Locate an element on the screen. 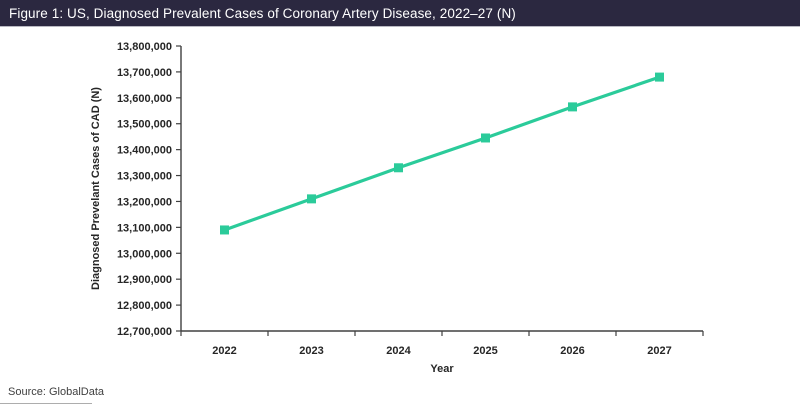 This screenshot has width=800, height=411. y-tick-label: 12,800,000 is located at coordinates (144, 306).